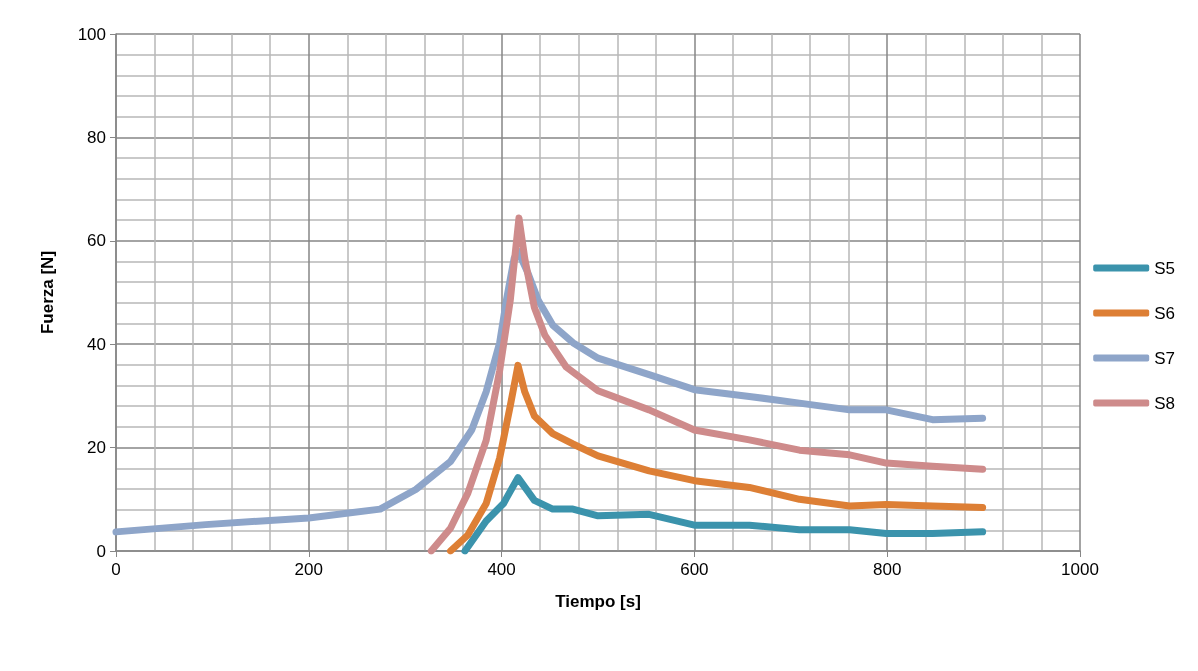  What do you see at coordinates (501, 569) in the screenshot?
I see `x-tick-label: 400` at bounding box center [501, 569].